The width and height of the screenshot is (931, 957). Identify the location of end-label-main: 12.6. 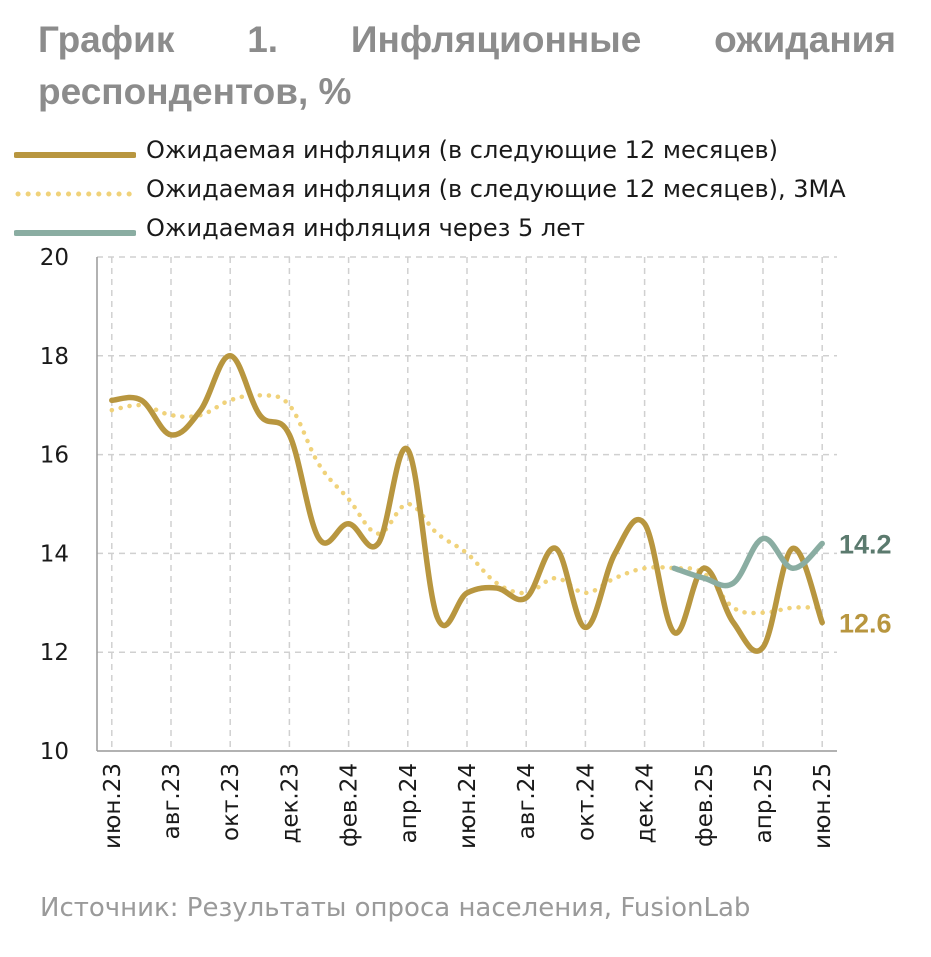
(865, 624).